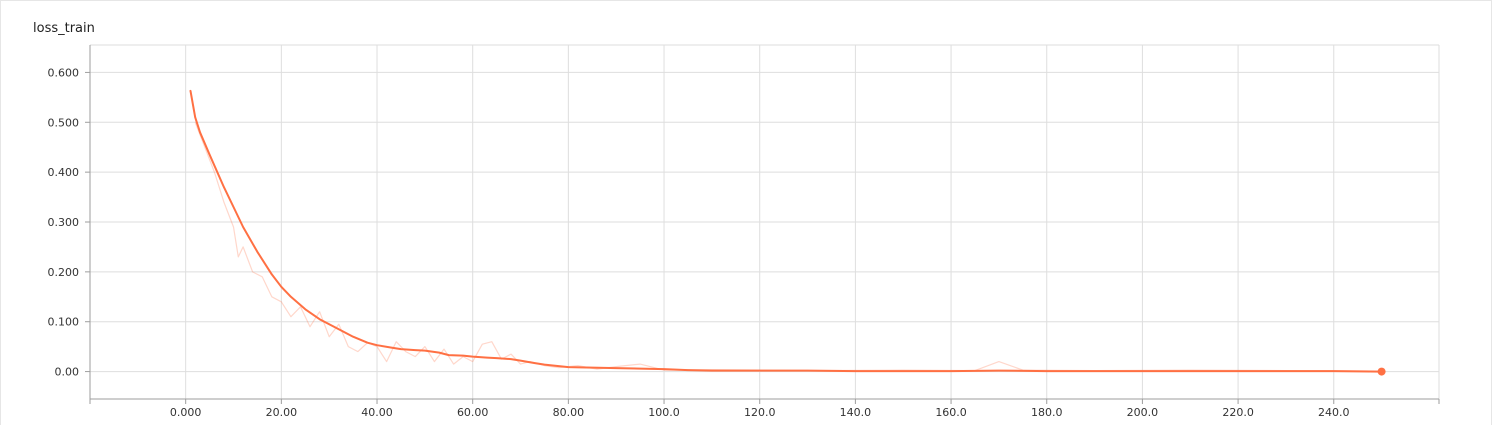 This screenshot has width=1496, height=425. I want to click on y-tick-label: 0.600, so click(64, 72).